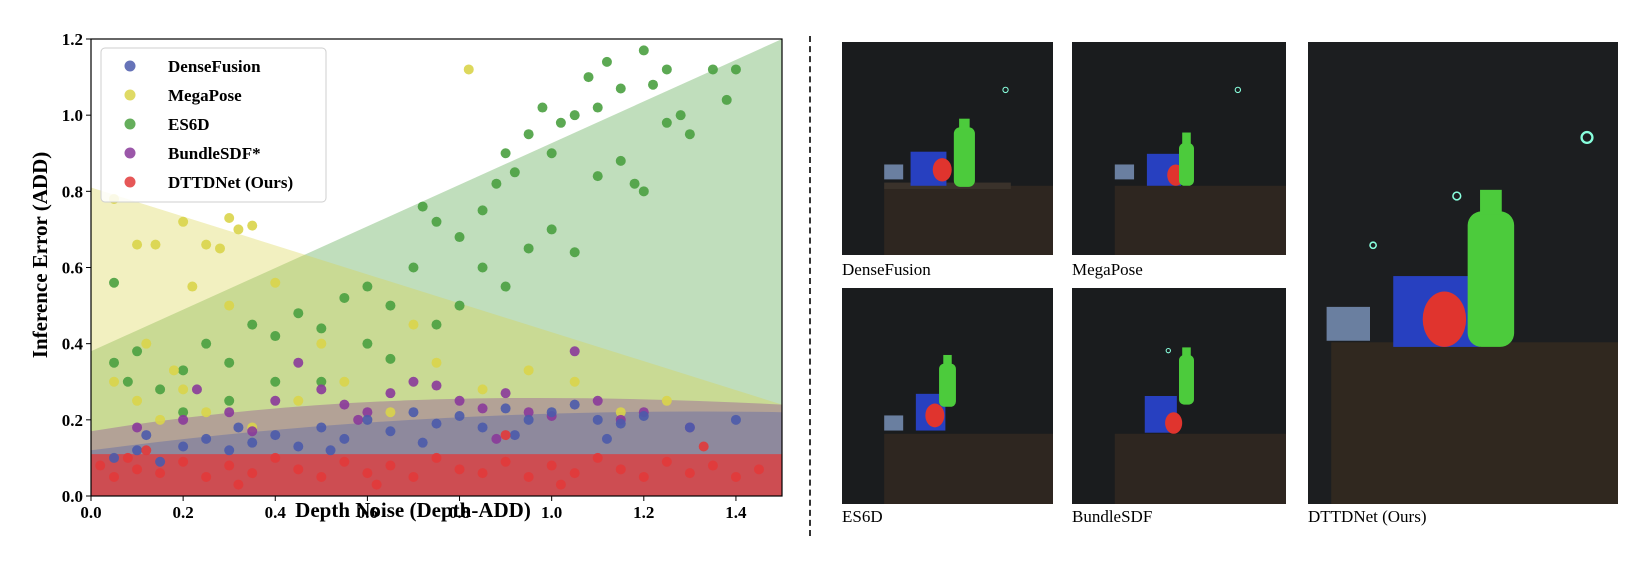 This screenshot has height=568, width=1632. What do you see at coordinates (1112, 516) in the screenshot?
I see `caption-bundlesdf: BundleSDF` at bounding box center [1112, 516].